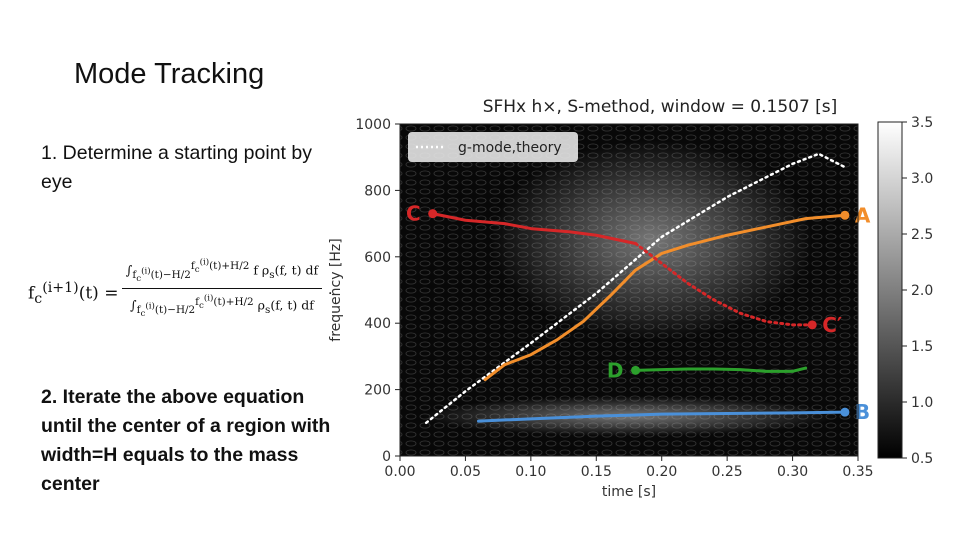 This screenshot has height=540, width=960. What do you see at coordinates (377, 324) in the screenshot?
I see `y-tick-label: 400` at bounding box center [377, 324].